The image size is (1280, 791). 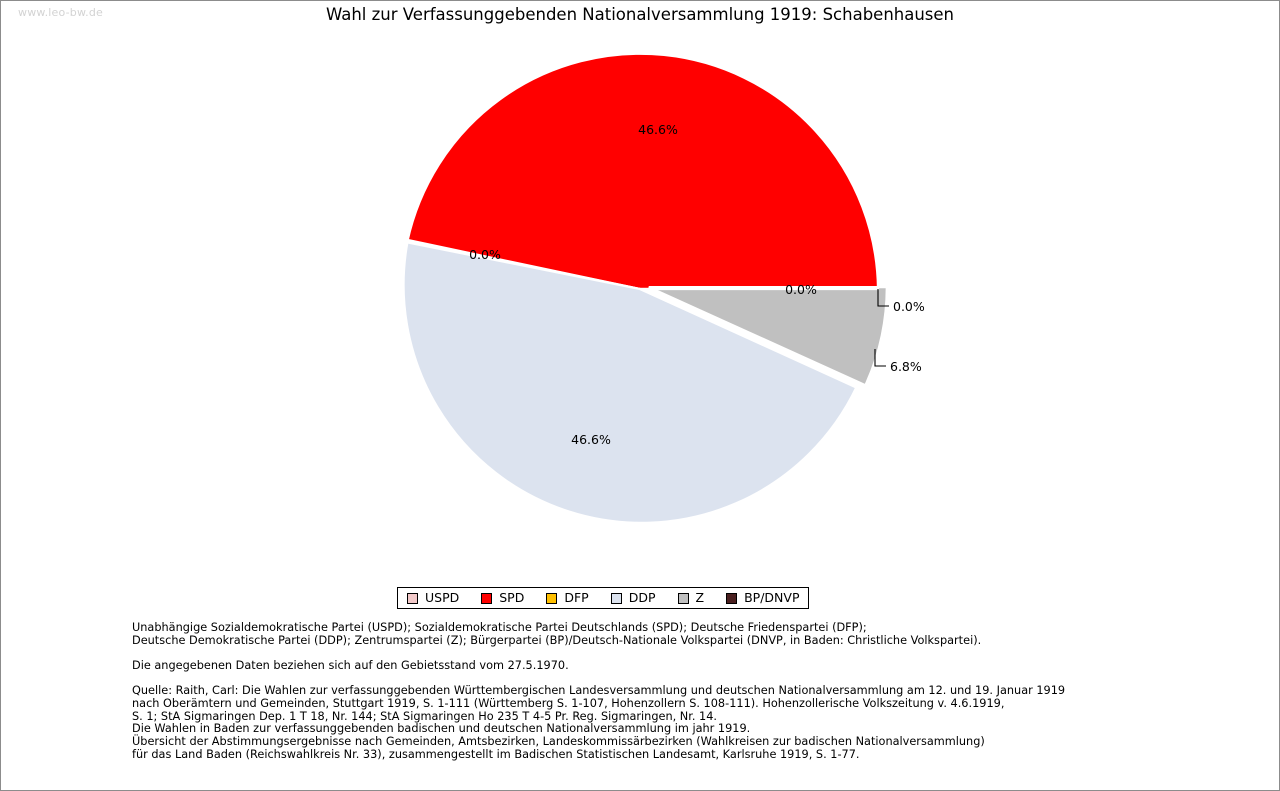 I want to click on legend-swatch-dfp, so click(x=552, y=598).